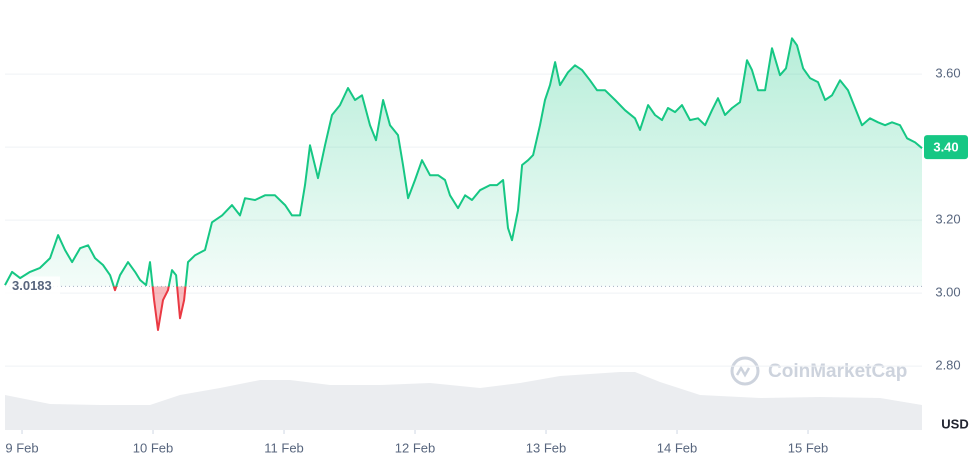 This screenshot has width=977, height=457. What do you see at coordinates (153, 447) in the screenshot?
I see `x-tick-label: 10 Feb` at bounding box center [153, 447].